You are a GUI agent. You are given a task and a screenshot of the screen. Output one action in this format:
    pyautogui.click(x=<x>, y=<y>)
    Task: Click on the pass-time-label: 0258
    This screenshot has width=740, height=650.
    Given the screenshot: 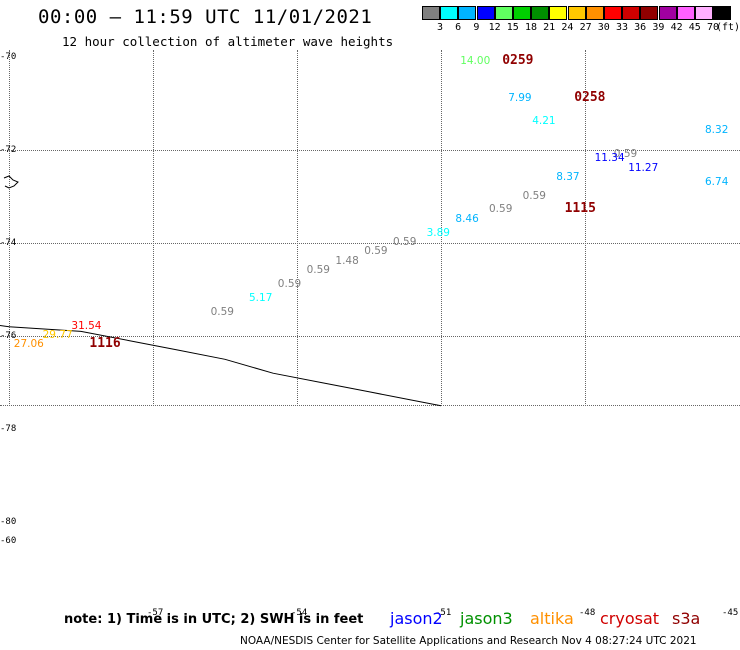 What is the action you would take?
    pyautogui.click(x=590, y=97)
    